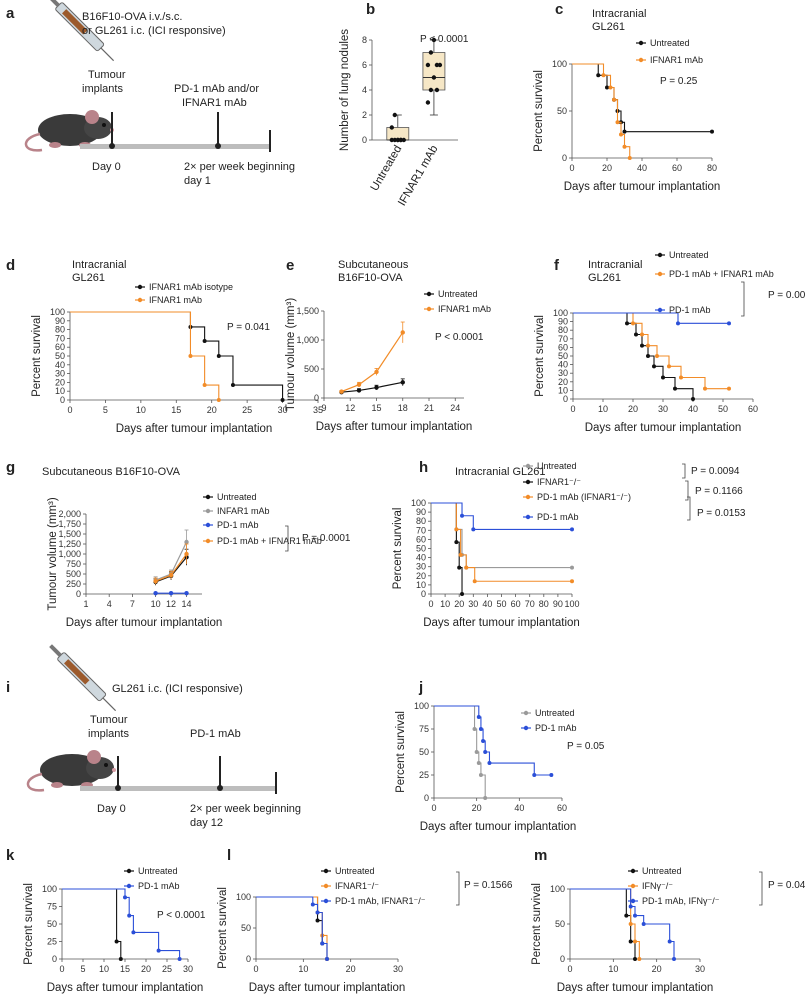 This screenshot has width=805, height=1000. I want to click on legend-label: INFAR1 mAb, so click(243, 511).